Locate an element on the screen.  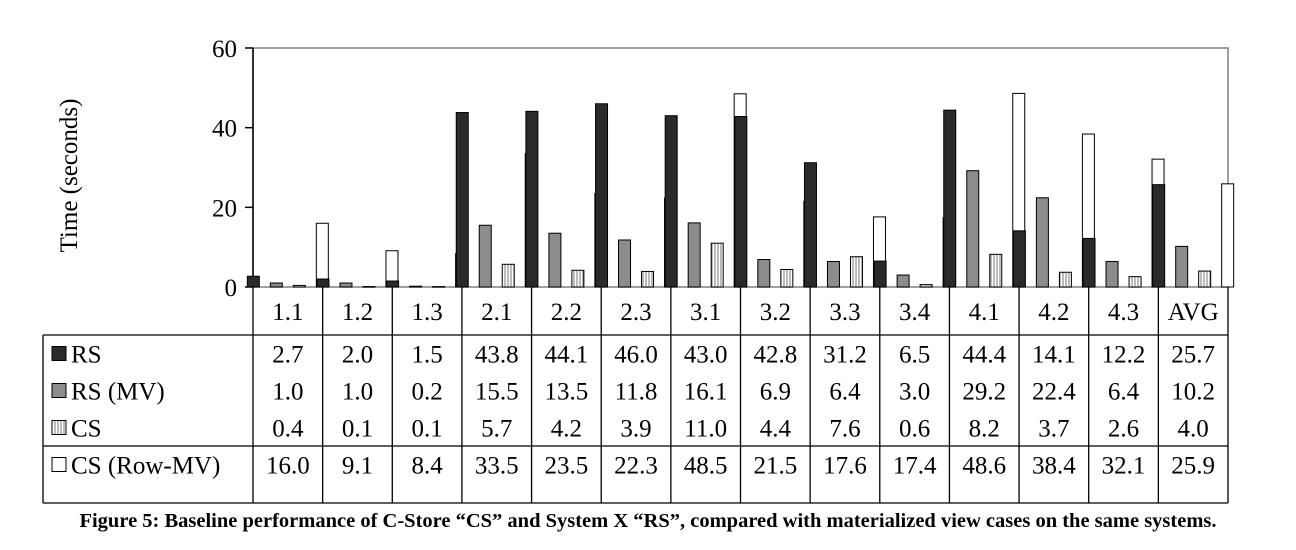
data-label: 44.1 is located at coordinates (567, 355).